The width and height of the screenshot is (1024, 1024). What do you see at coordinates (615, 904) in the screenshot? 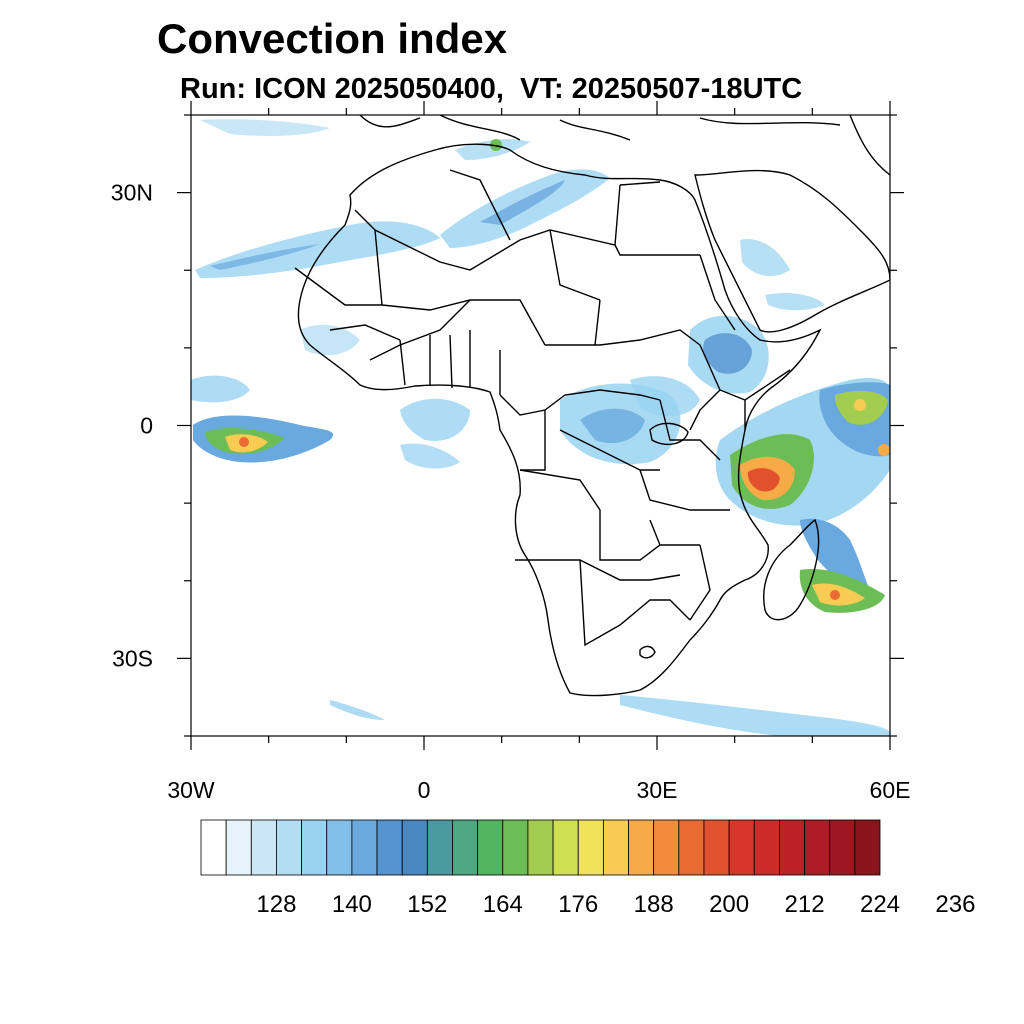
I see `colorbar-labels: 128 140 152 164 176 188 200 212 224 236` at bounding box center [615, 904].